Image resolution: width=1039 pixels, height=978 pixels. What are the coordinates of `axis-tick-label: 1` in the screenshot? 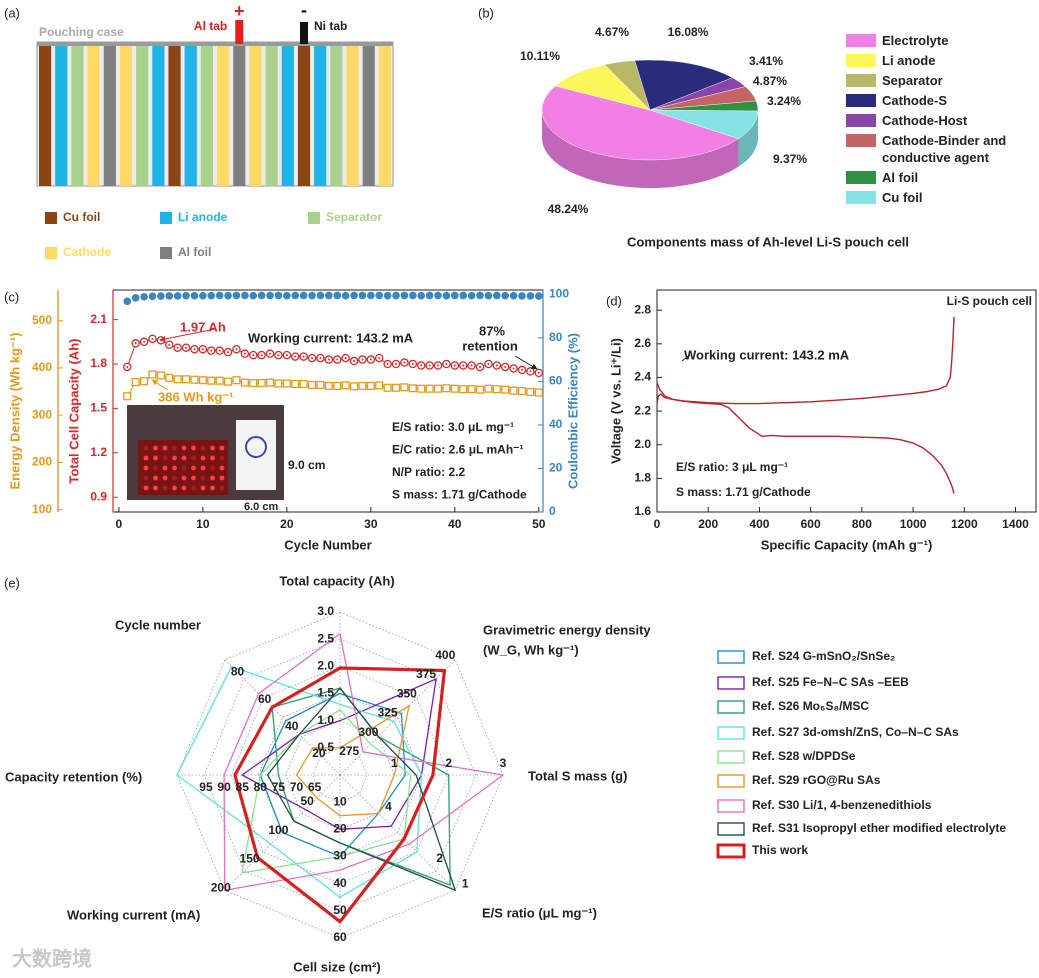 It's located at (465, 883).